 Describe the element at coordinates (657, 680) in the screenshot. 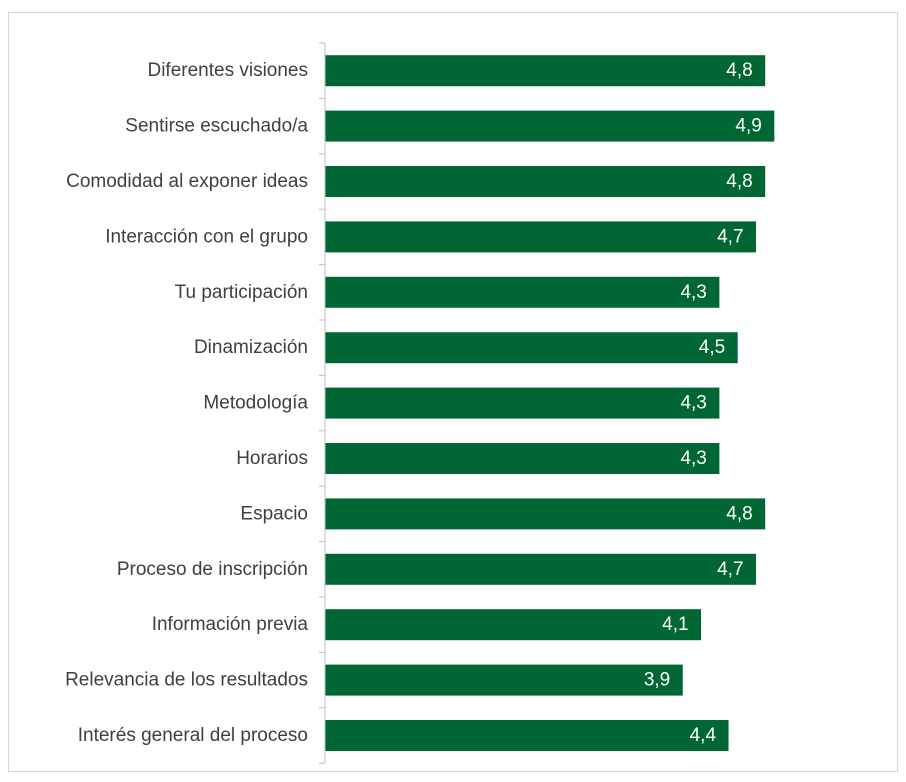

I see `data-label: 3,9` at that location.